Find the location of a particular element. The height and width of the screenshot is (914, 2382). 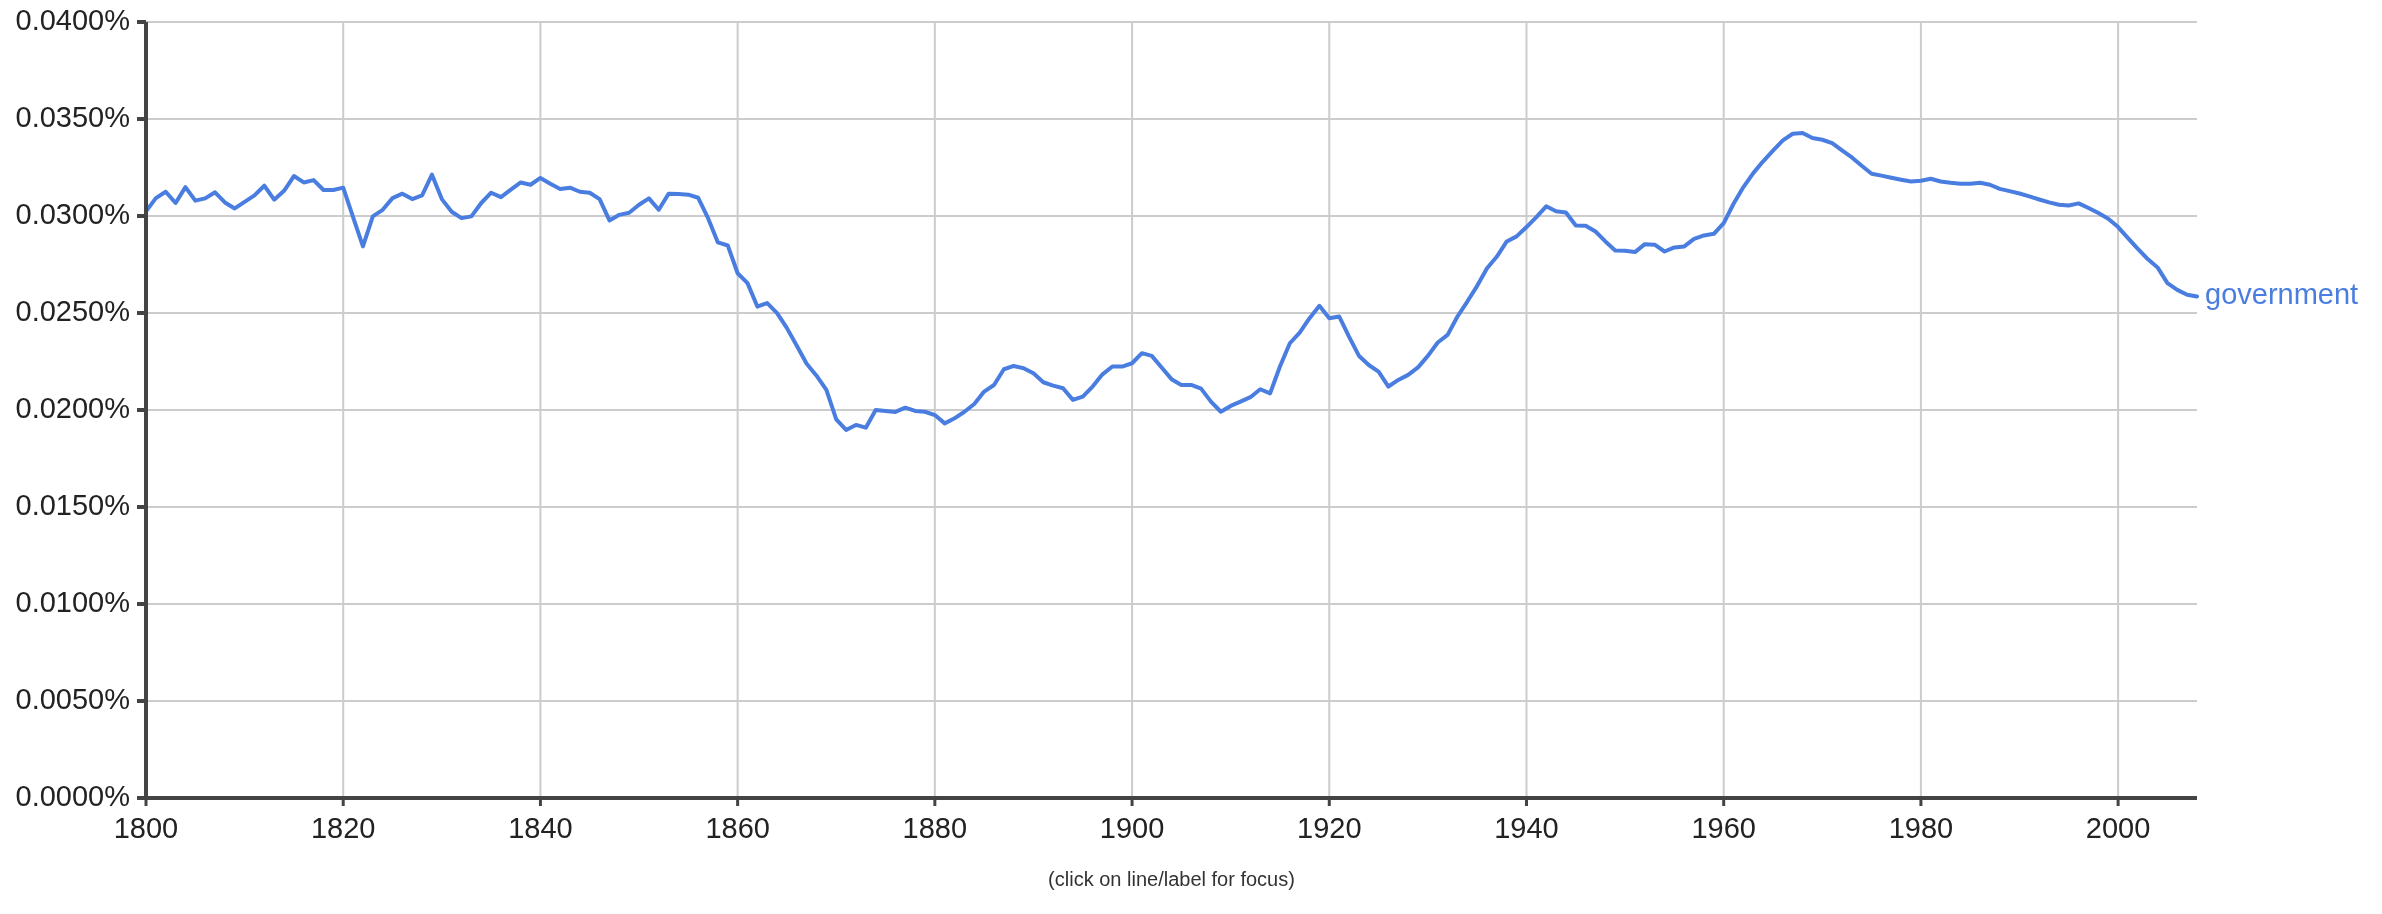

y-tick-label: 0.0250% is located at coordinates (72, 310).